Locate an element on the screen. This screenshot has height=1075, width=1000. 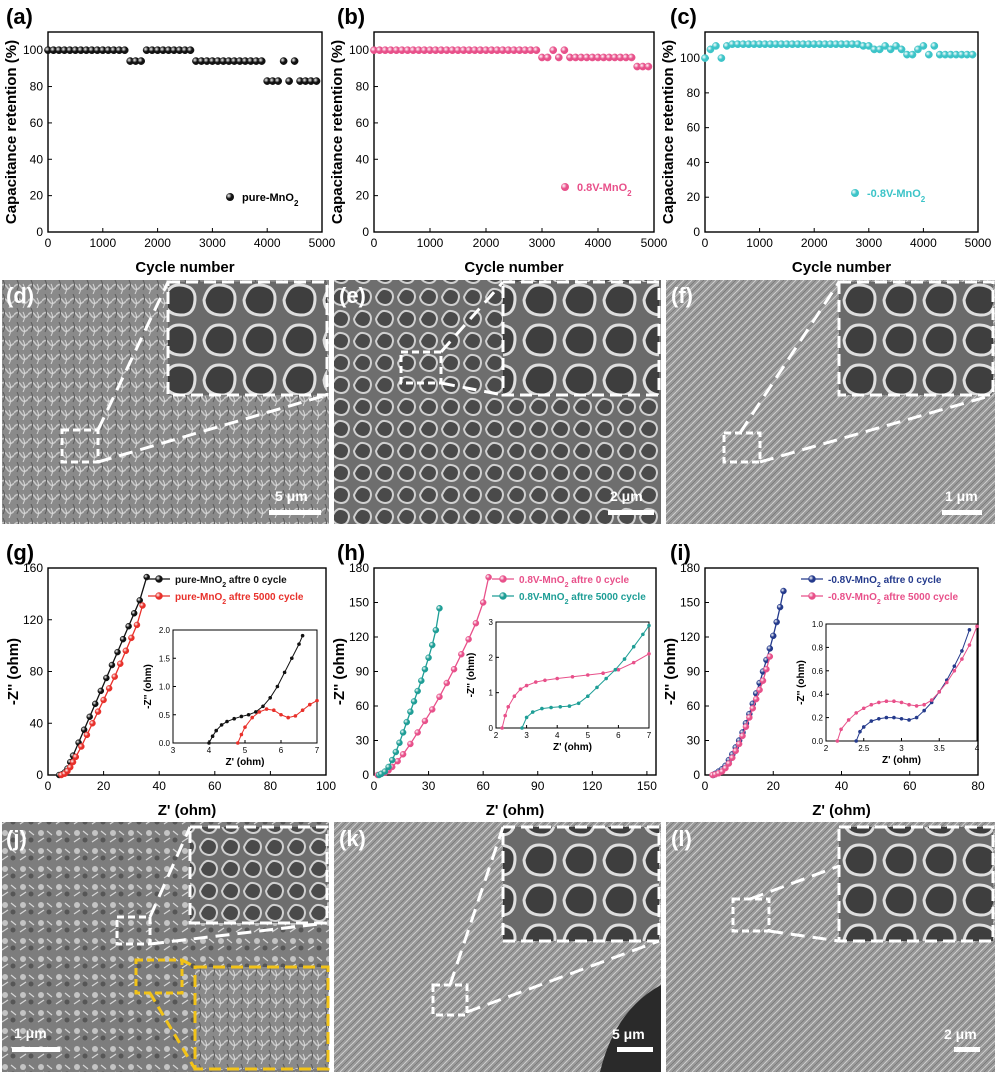
x-tick-label: 7 is located at coordinates (649, 735).